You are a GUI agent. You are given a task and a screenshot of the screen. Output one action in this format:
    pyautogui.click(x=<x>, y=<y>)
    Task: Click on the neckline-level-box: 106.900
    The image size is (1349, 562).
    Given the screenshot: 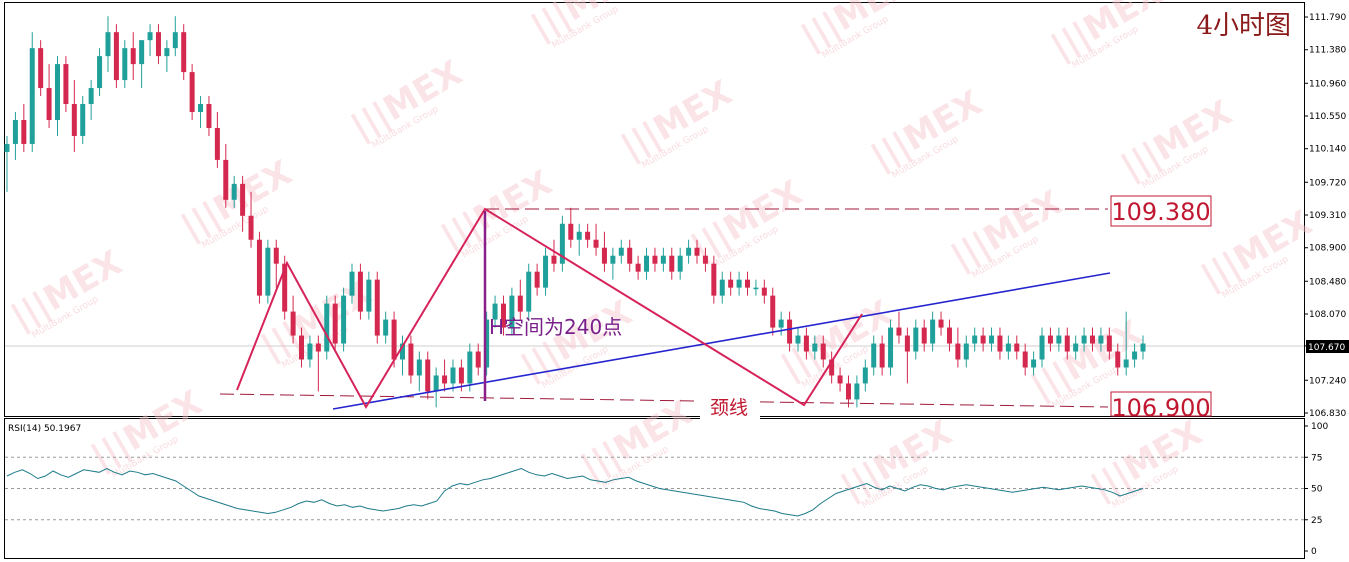 What is the action you would take?
    pyautogui.click(x=1161, y=406)
    